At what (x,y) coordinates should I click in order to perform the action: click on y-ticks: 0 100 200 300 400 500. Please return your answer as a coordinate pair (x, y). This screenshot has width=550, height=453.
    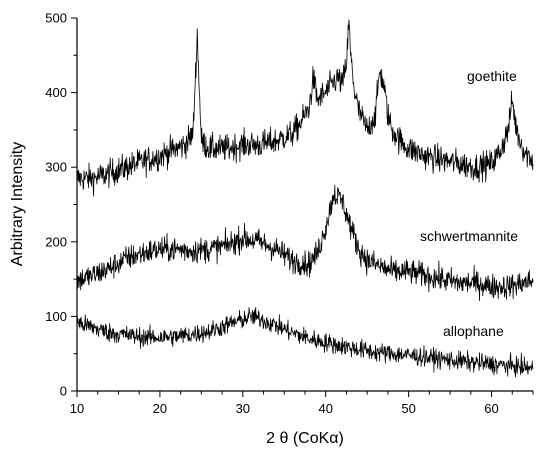
    Looking at the image, I should click on (61, 205).